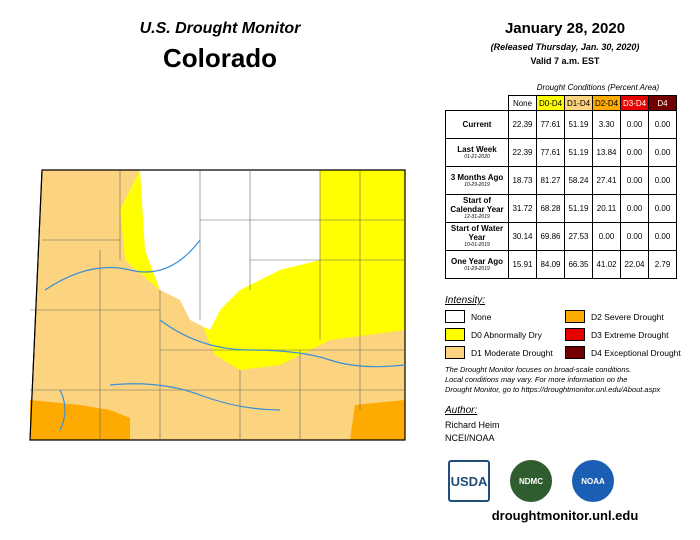 The height and width of the screenshot is (540, 700). Describe the element at coordinates (477, 177) in the screenshot. I see `row-label-text: 3 Months Ago` at that location.